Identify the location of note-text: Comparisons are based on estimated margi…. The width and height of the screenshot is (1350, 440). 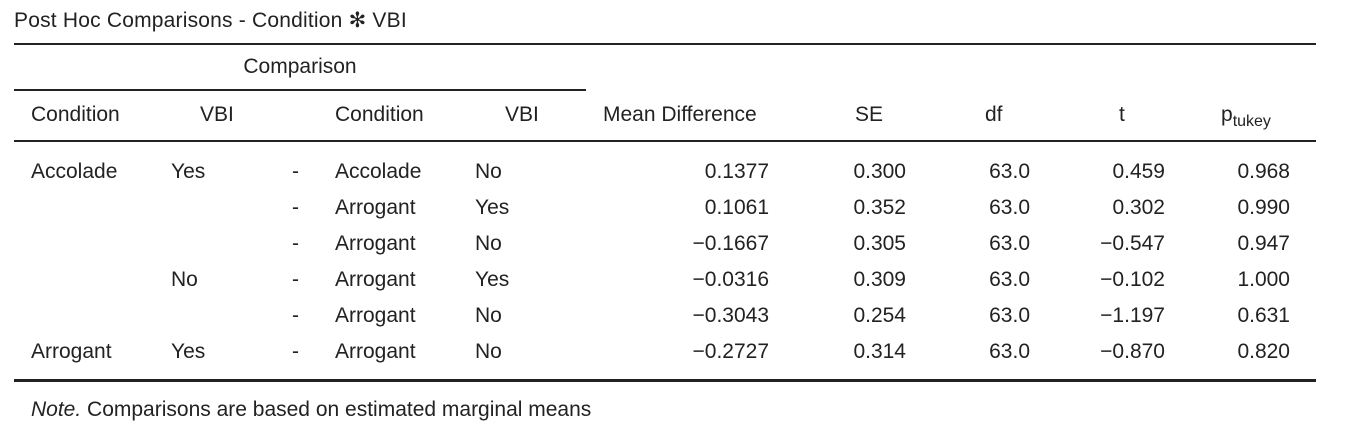
(336, 409).